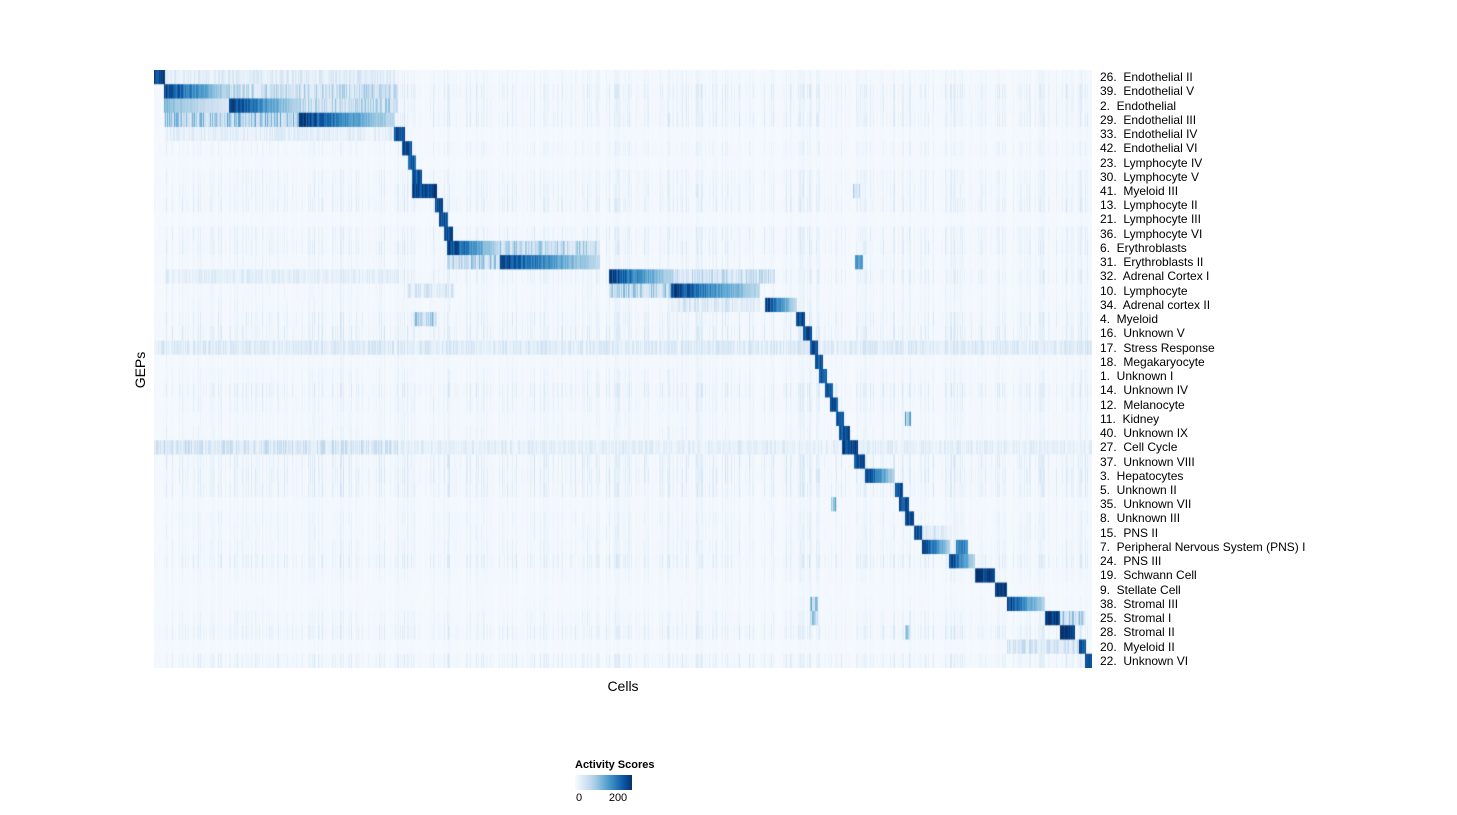  I want to click on row-label: 14. Unknown IV, so click(1144, 390).